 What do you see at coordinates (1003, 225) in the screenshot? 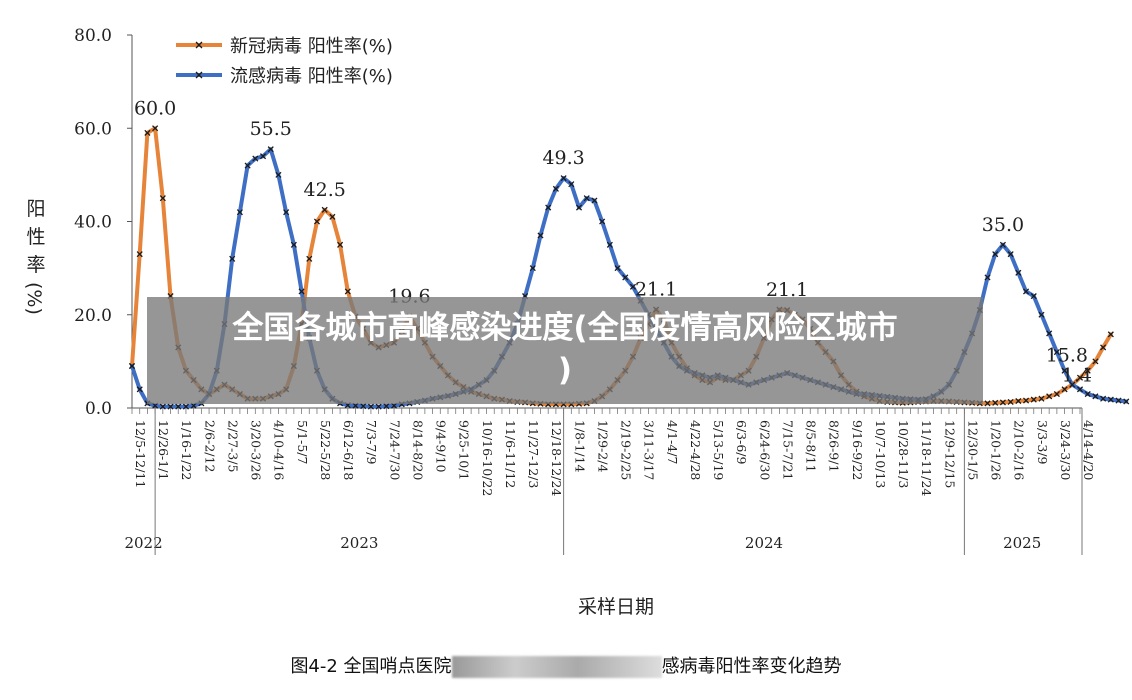
I see `peak-label: 35.0` at bounding box center [1003, 225].